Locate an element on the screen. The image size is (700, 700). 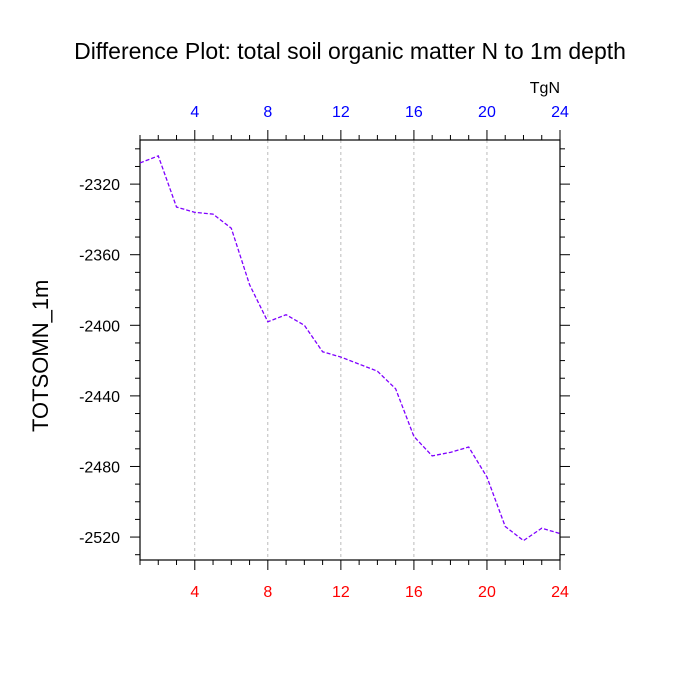
x-tick-label-bottom: 20 is located at coordinates (487, 592).